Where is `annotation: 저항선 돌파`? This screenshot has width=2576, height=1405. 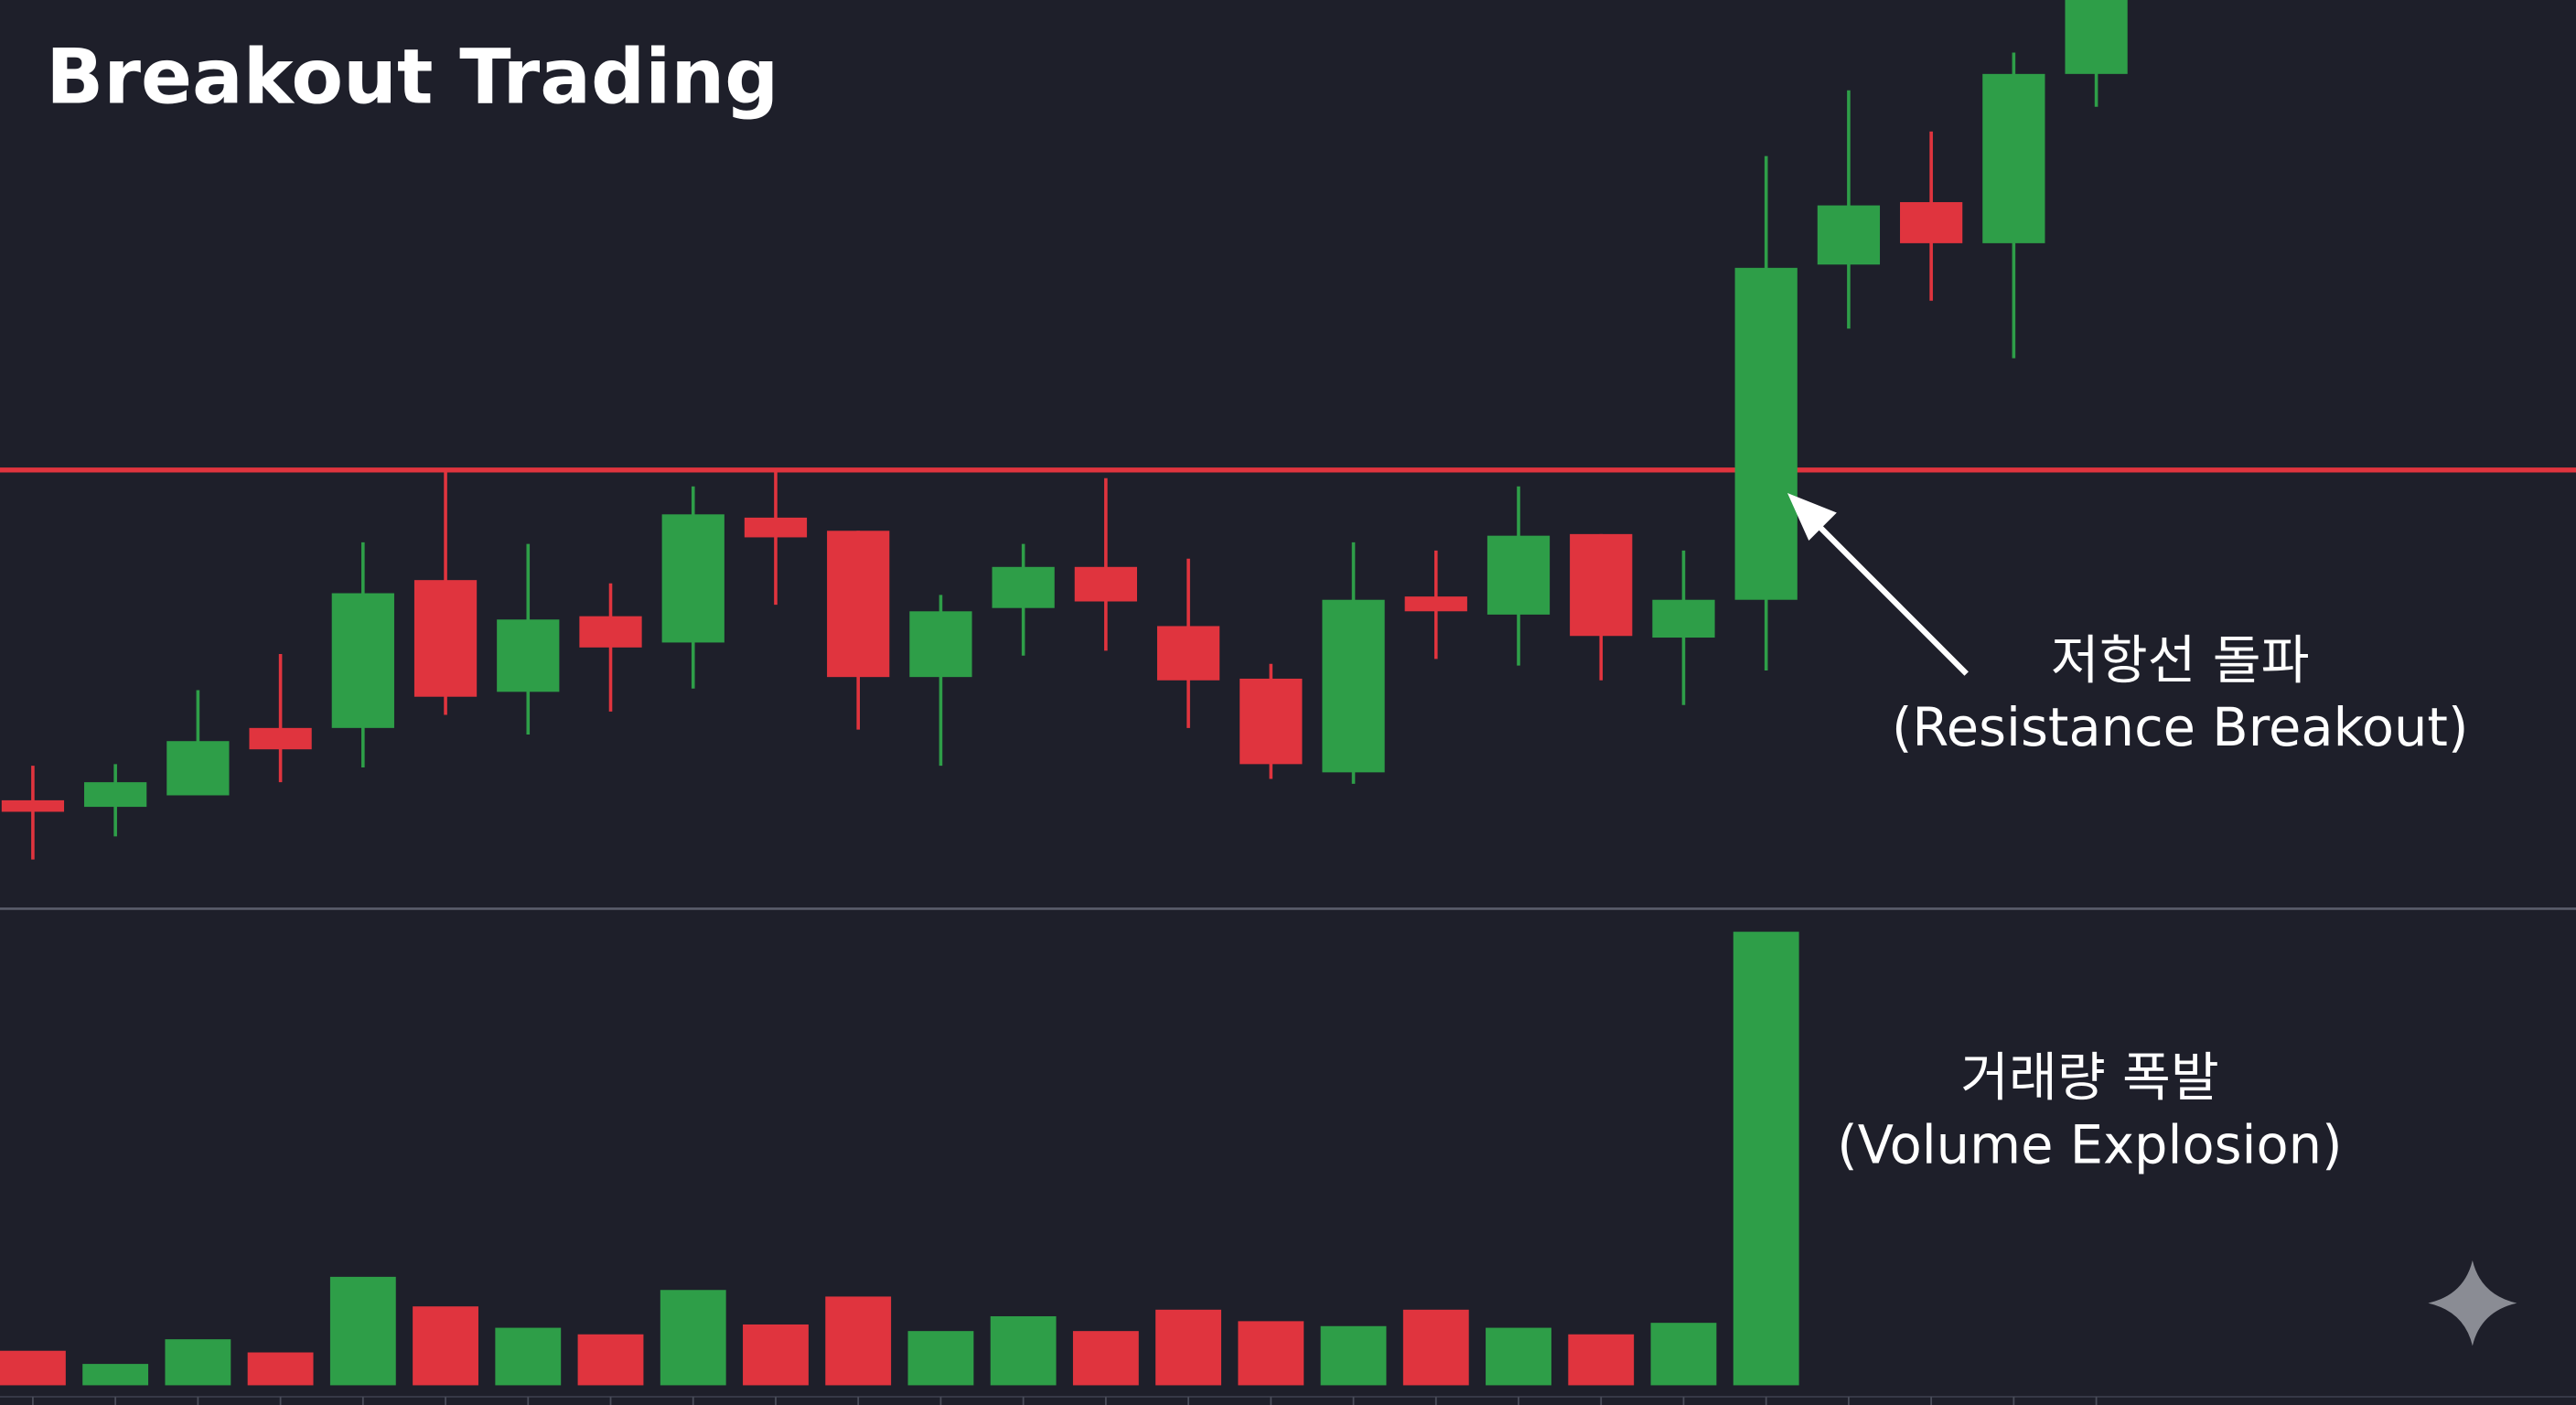
annotation: 저항선 돌파 is located at coordinates (2180, 660).